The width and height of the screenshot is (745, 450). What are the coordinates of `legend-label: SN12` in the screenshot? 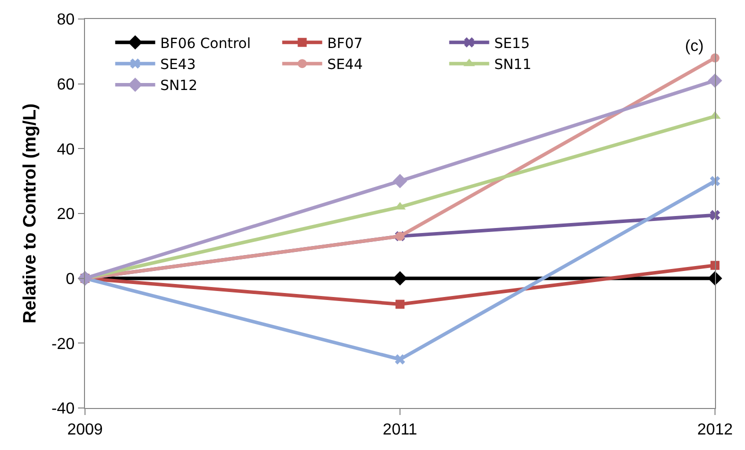 It's located at (179, 86).